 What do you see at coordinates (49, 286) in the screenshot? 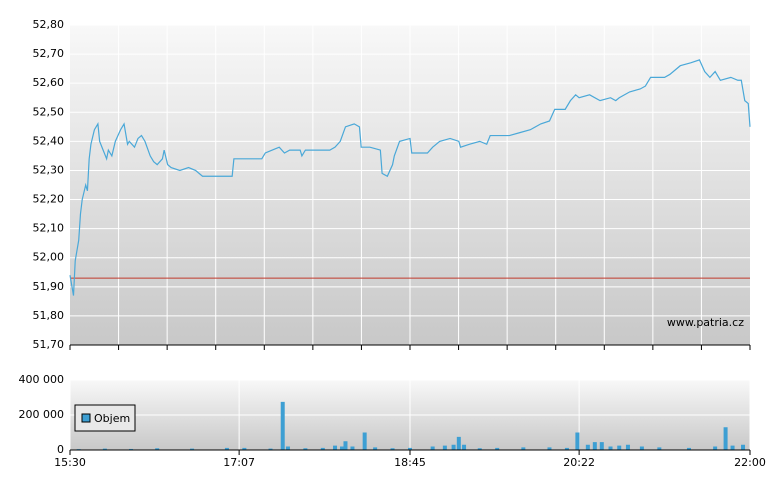
I see `y-tick-label: 51,90` at bounding box center [49, 286].